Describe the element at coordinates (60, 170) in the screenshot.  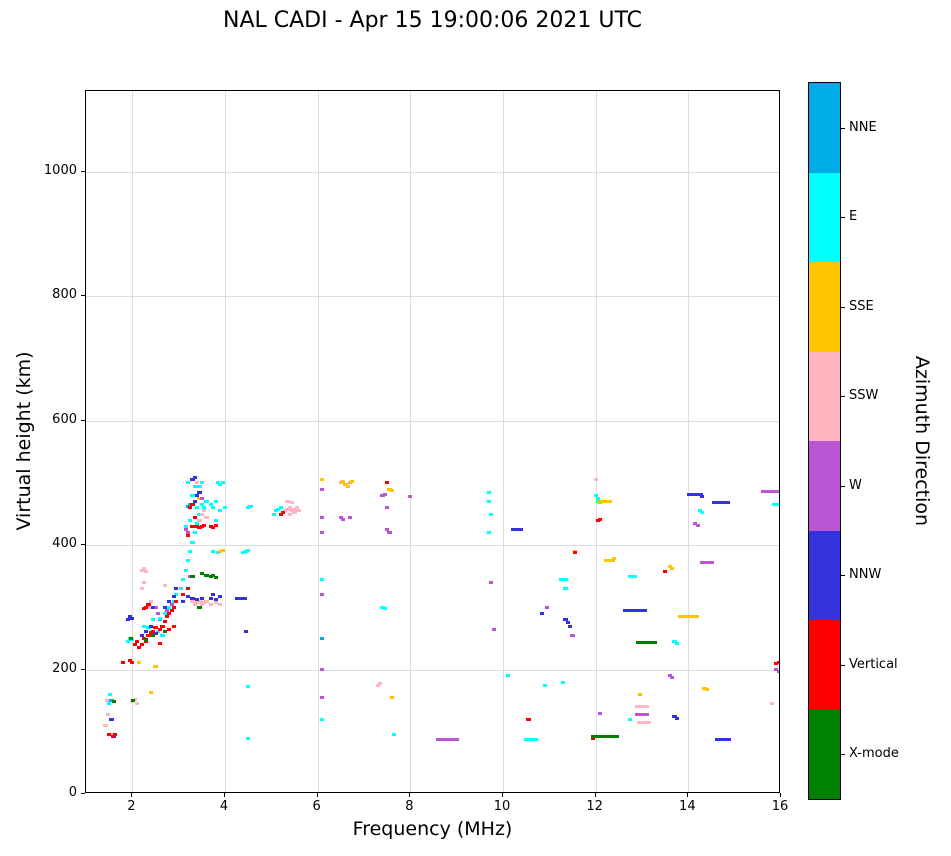
I see `y-tick-label: 1000` at that location.